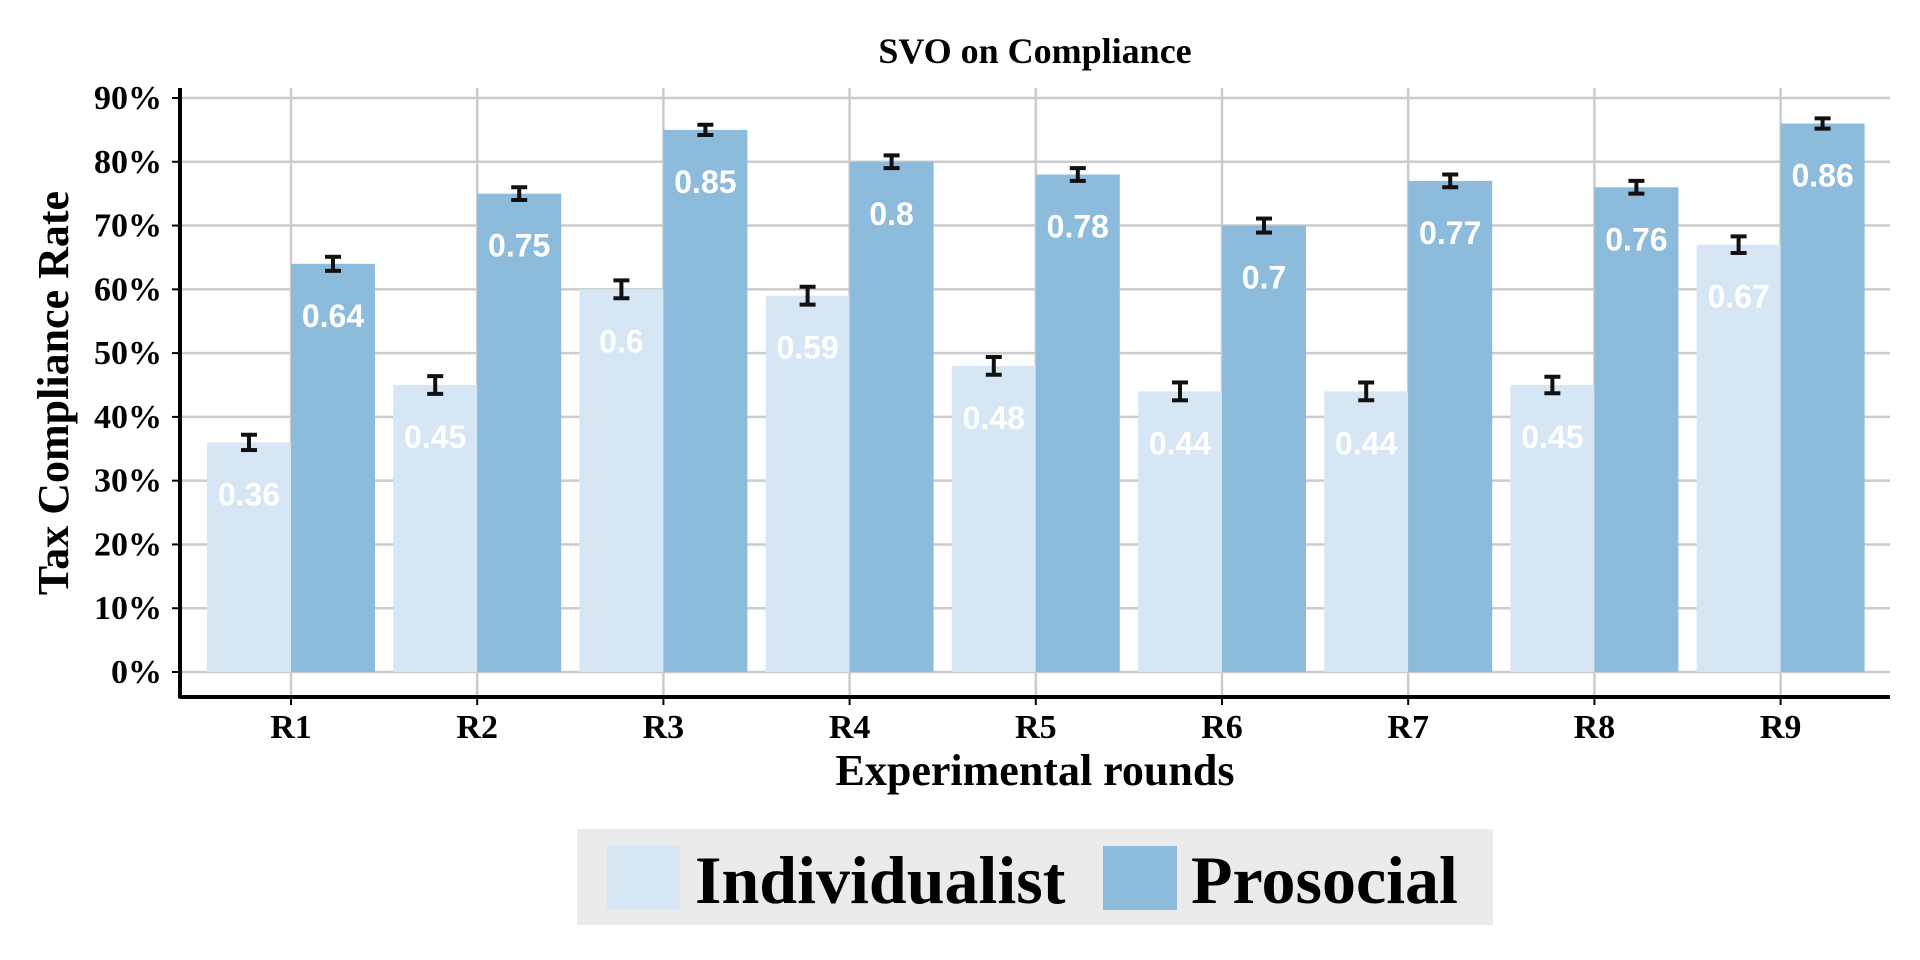  Describe the element at coordinates (1035, 770) in the screenshot. I see `x-axis-label: Experimental rounds` at that location.